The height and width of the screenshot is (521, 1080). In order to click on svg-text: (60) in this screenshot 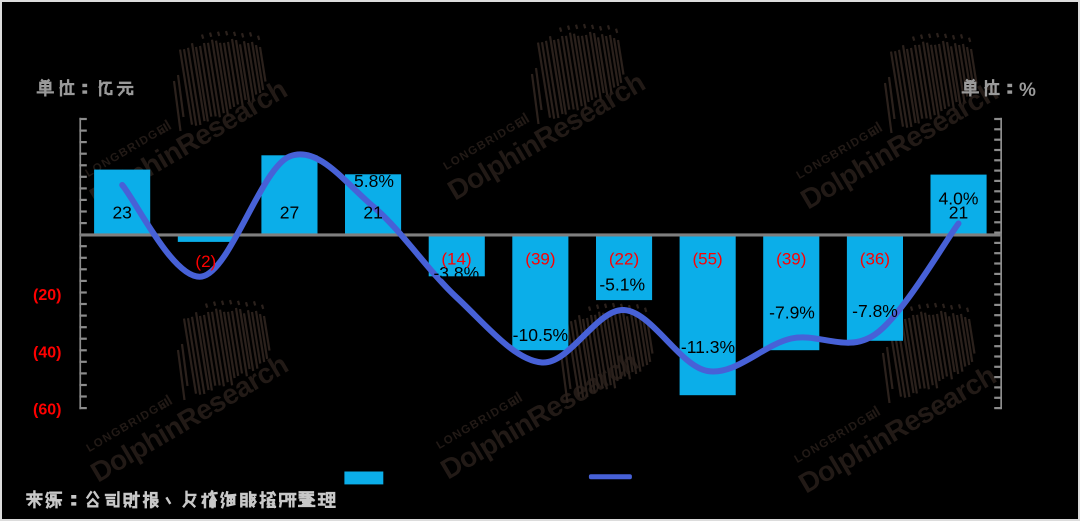, I will do `click(47, 410)`.